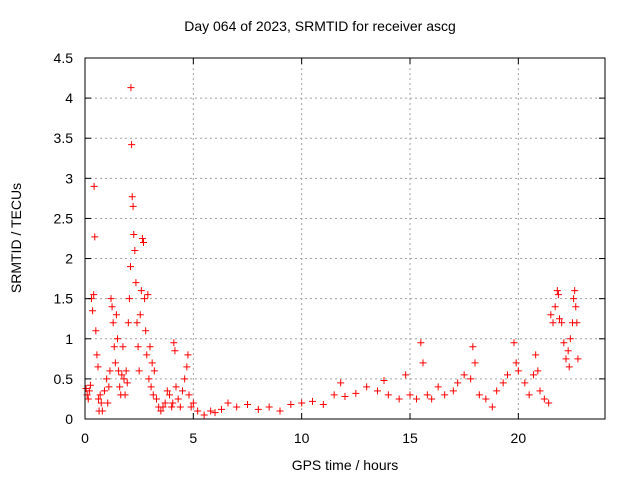  Describe the element at coordinates (16, 238) in the screenshot. I see `y-axis-label: SRMTID / TECUs` at that location.